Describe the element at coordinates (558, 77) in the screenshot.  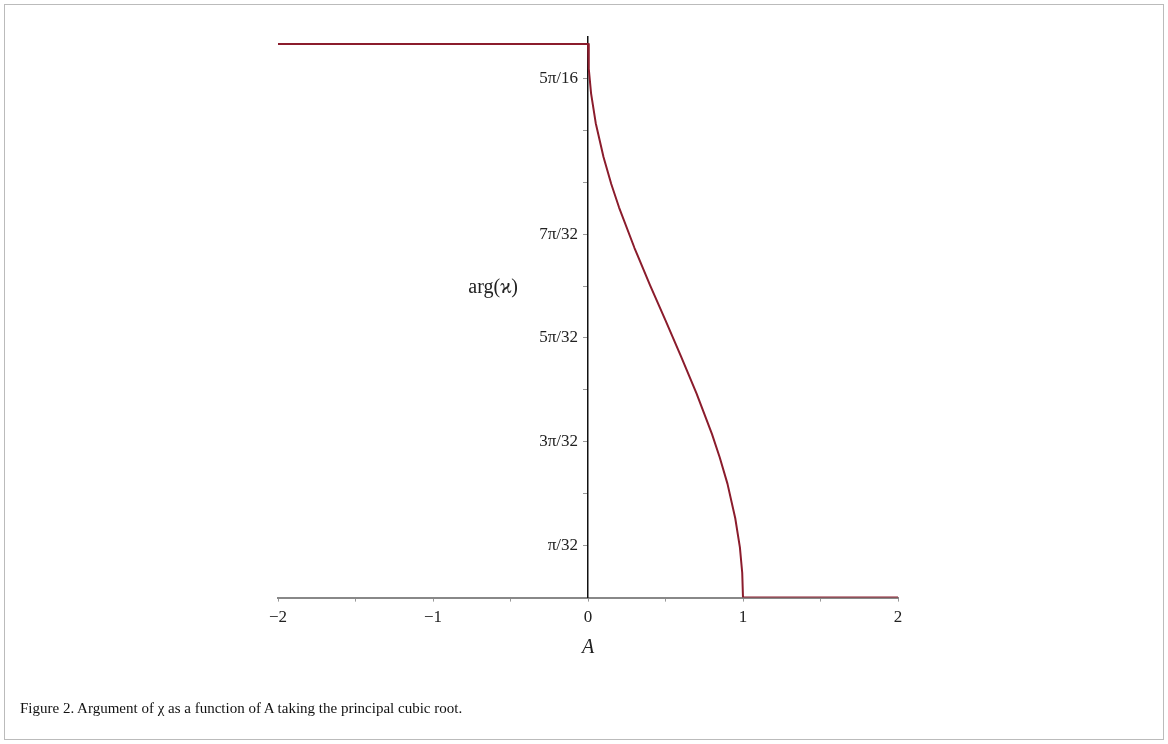
I see `y-tick-label: 5π/16` at that location.